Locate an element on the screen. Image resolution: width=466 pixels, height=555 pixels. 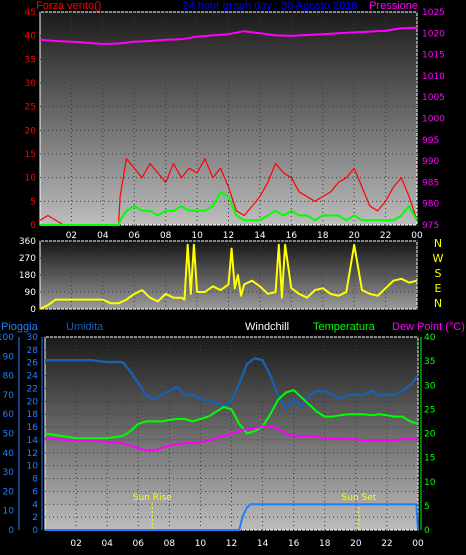
rain-tick-label: 28 is located at coordinates (33, 351).